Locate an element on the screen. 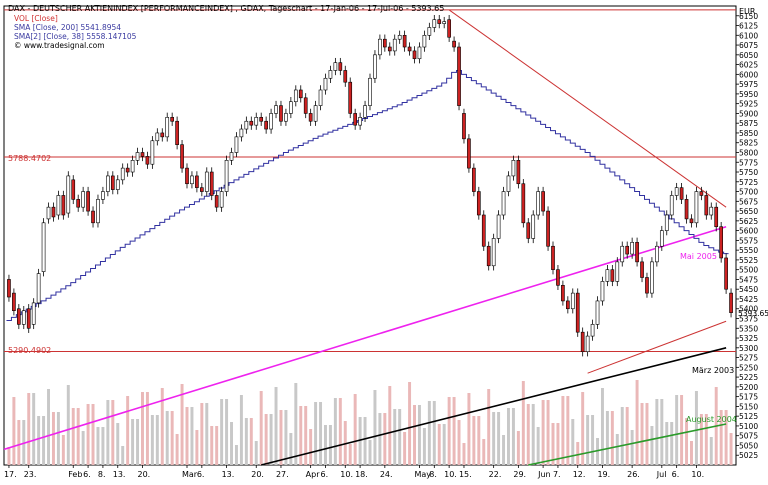 This screenshot has height=485, width=768. y-tick-label: 5950 is located at coordinates (748, 94).